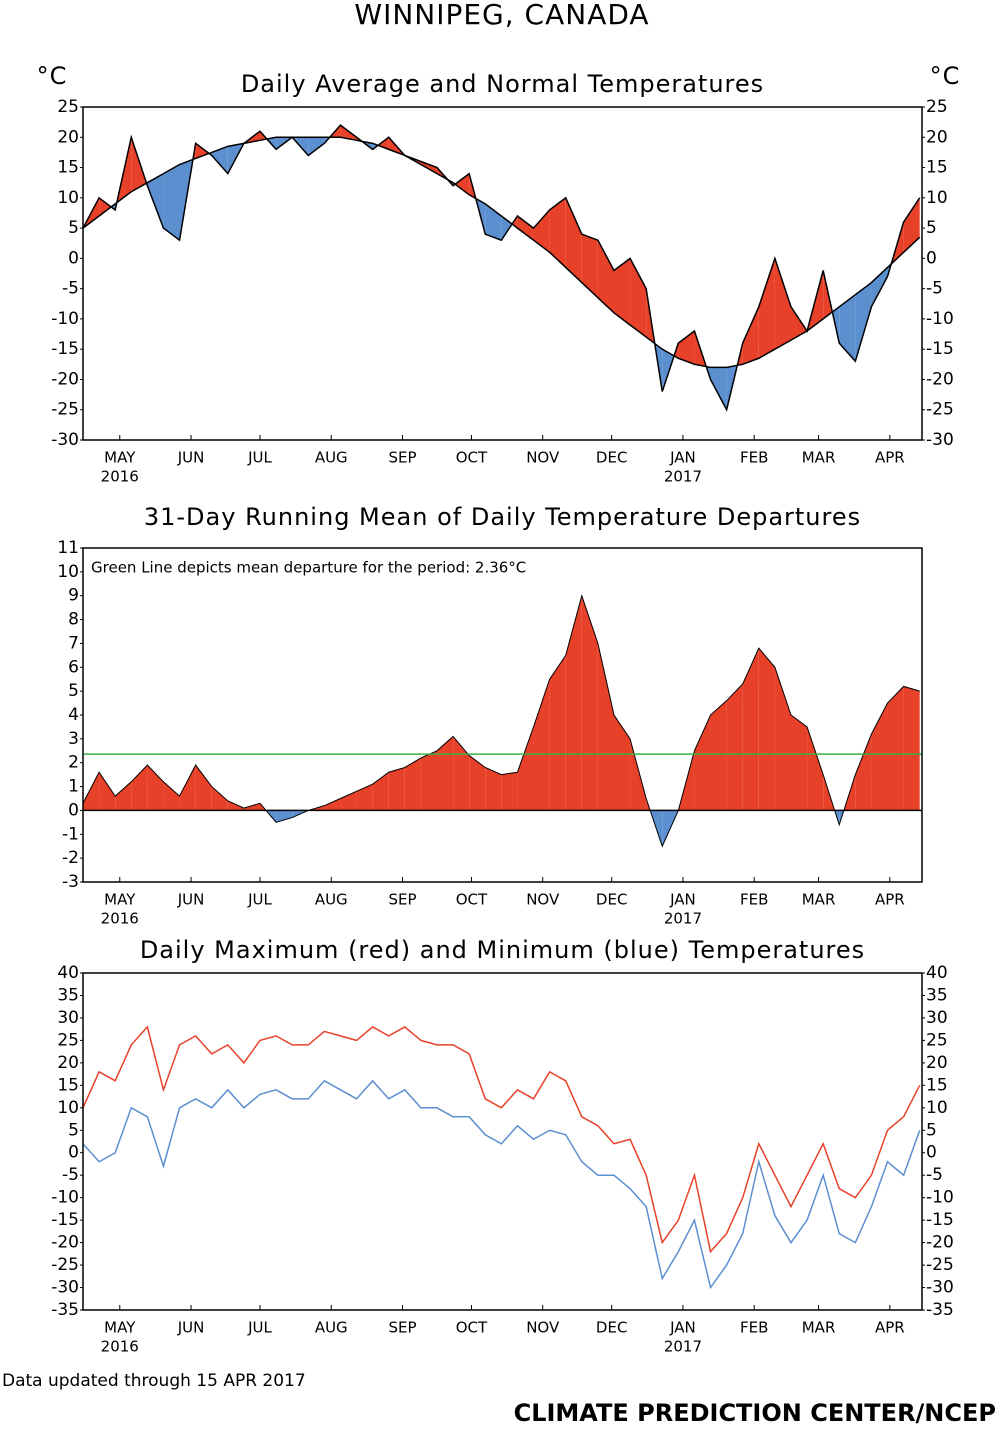 This screenshot has height=1432, width=1000. I want to click on x-tick-label: OCT, so click(472, 1328).